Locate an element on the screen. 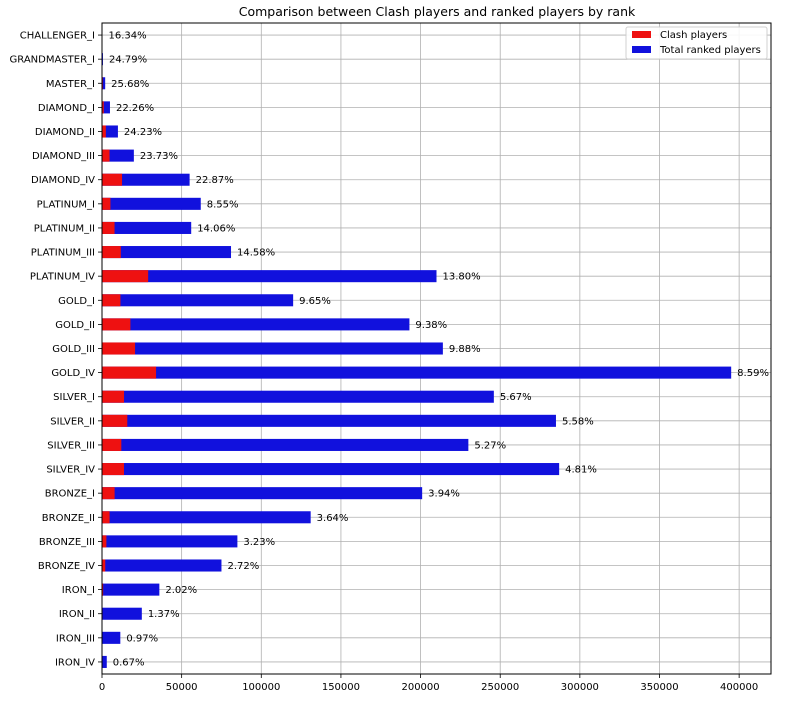 Image resolution: width=785 pixels, height=702 pixels. y-tick-label: PLATINUM_IV is located at coordinates (62, 277).